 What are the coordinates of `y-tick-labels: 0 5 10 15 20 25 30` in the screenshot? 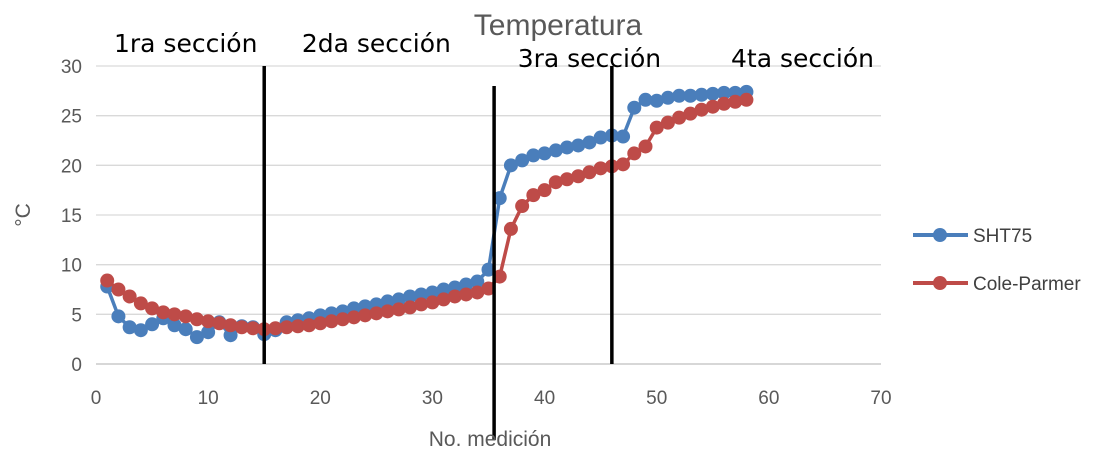 It's located at (71, 216).